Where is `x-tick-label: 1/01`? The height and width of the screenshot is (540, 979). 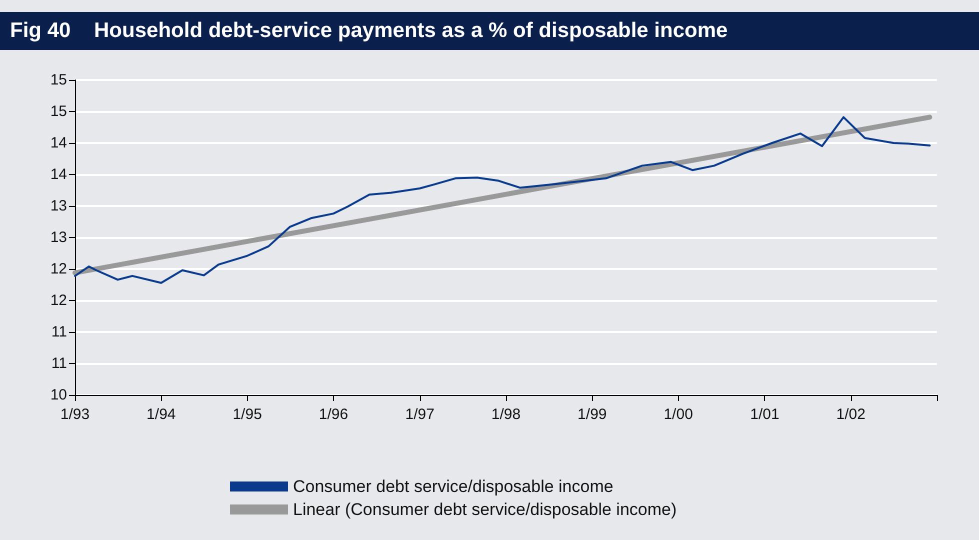
x-tick-label: 1/01 is located at coordinates (765, 414).